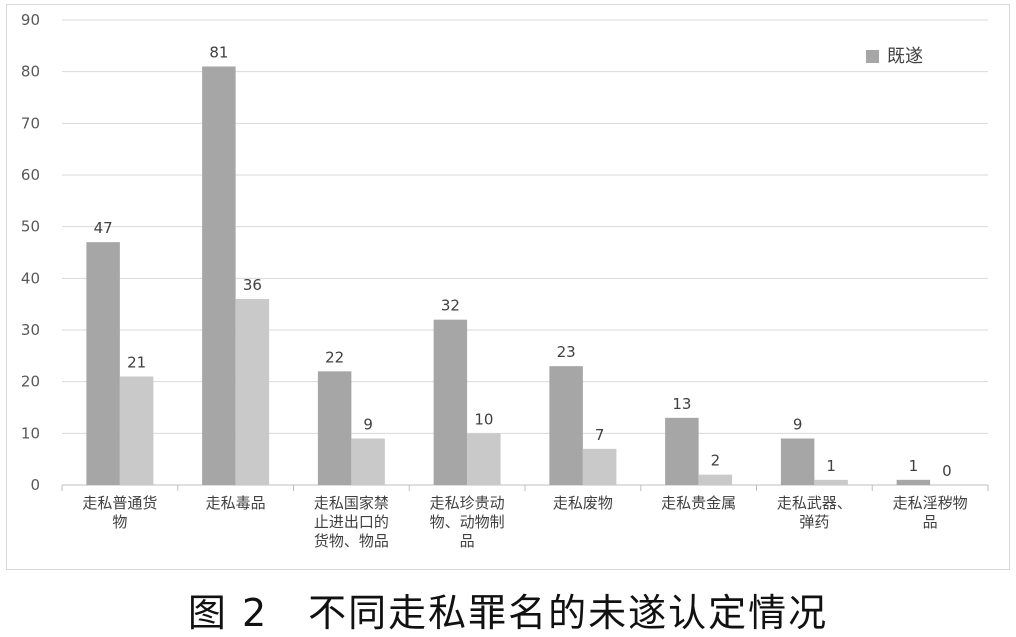 Image resolution: width=1016 pixels, height=637 pixels. Describe the element at coordinates (119, 522) in the screenshot. I see `x-tick-label: 物` at that location.